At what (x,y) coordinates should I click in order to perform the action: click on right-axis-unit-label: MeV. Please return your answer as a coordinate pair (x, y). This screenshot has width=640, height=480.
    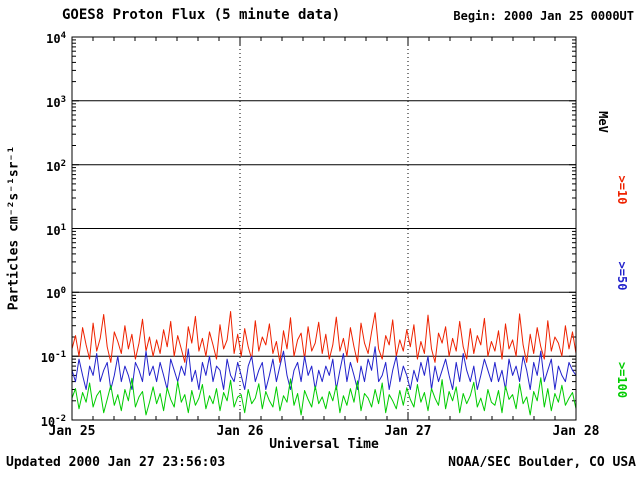
    Looking at the image, I should click on (603, 122).